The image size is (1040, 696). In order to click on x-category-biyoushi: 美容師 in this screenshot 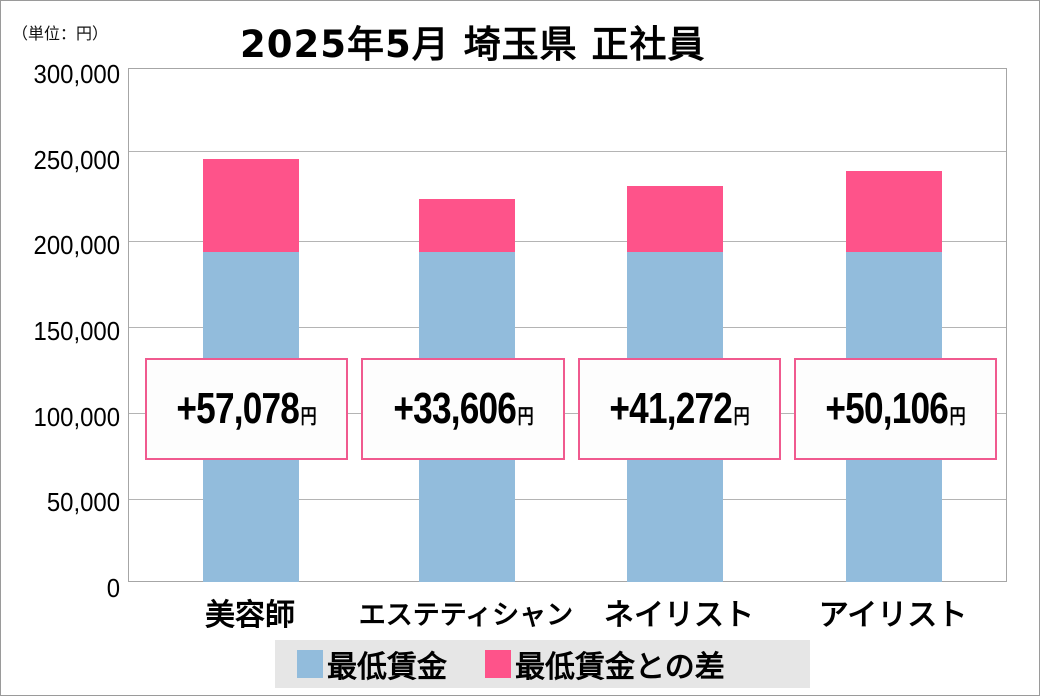, I will do `click(250, 615)`.